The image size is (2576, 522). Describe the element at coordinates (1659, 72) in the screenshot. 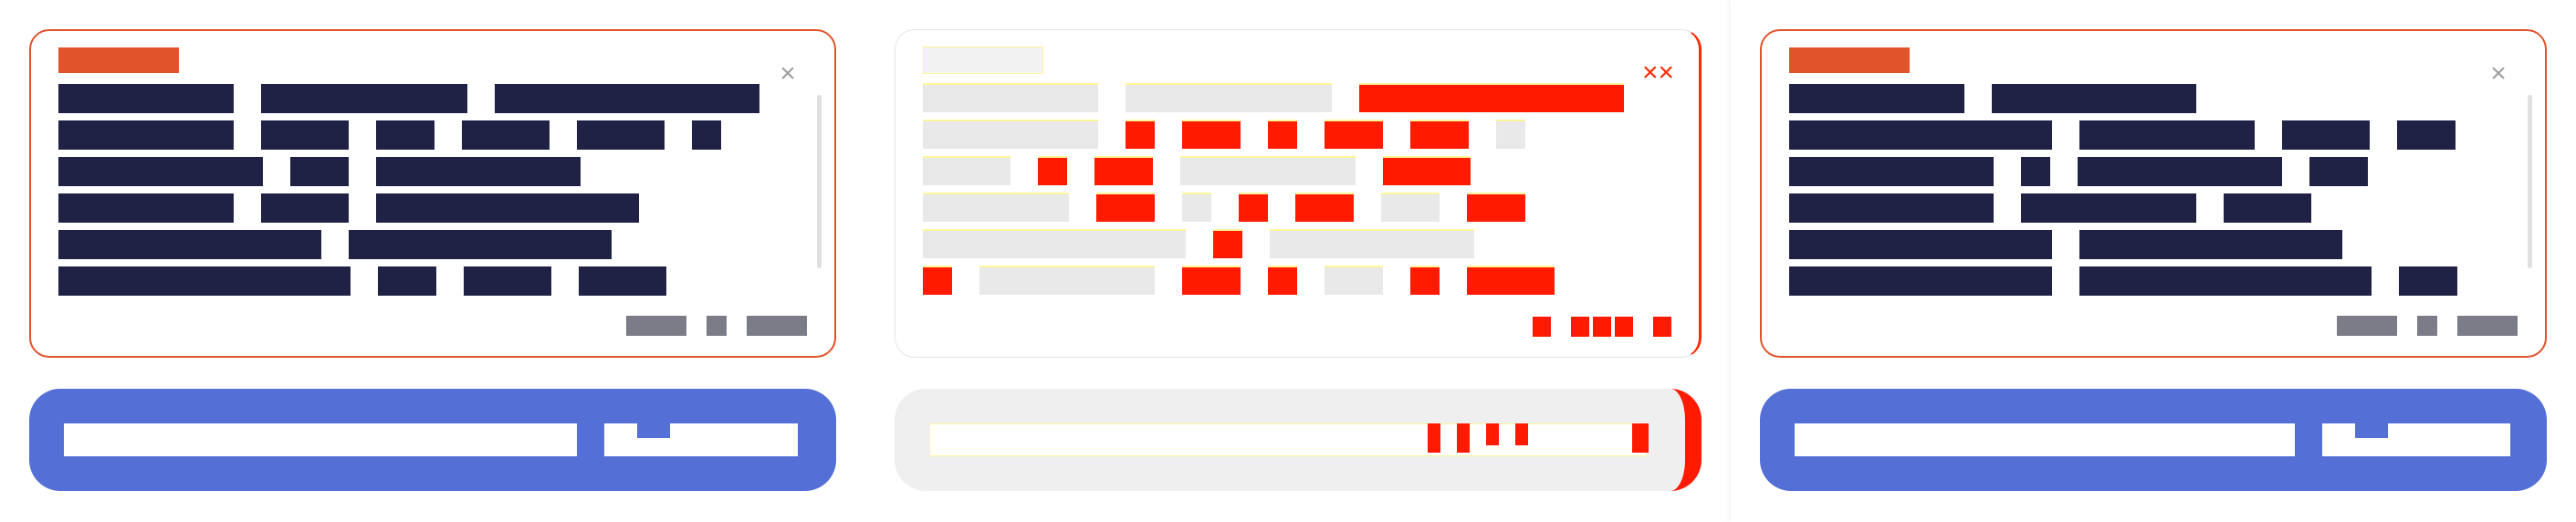

I see `close-icon: ××` at that location.